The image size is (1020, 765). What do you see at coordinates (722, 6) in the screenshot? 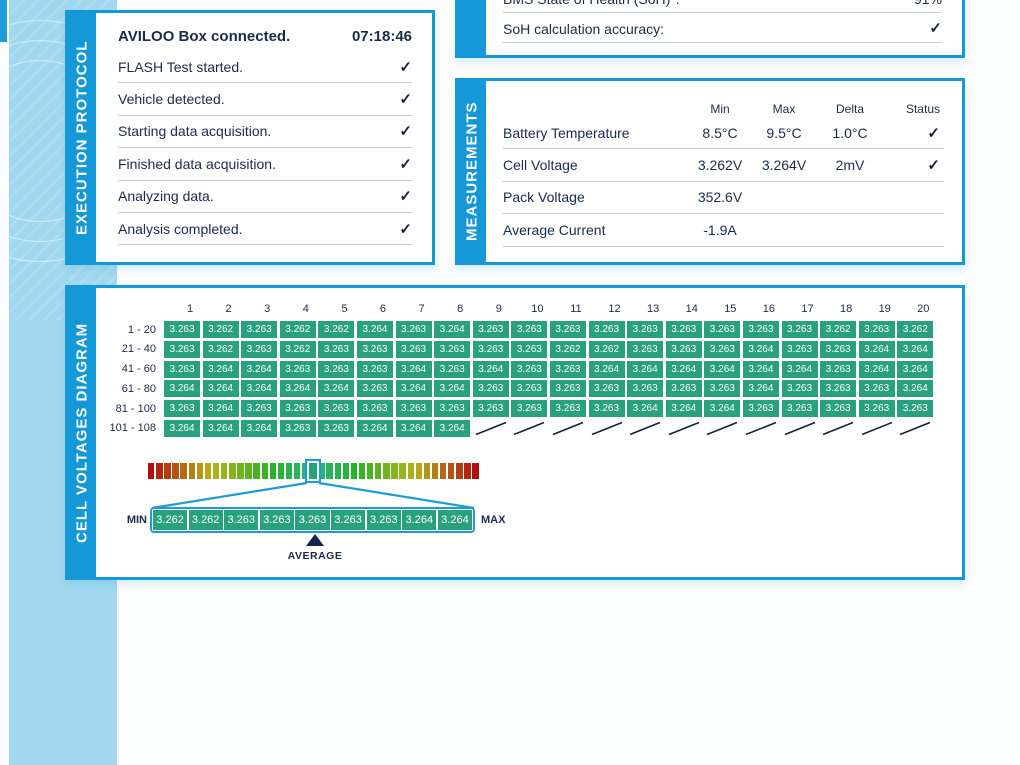
I see `soh-row: BMS State of Health (SoH)*: 91%` at bounding box center [722, 6].